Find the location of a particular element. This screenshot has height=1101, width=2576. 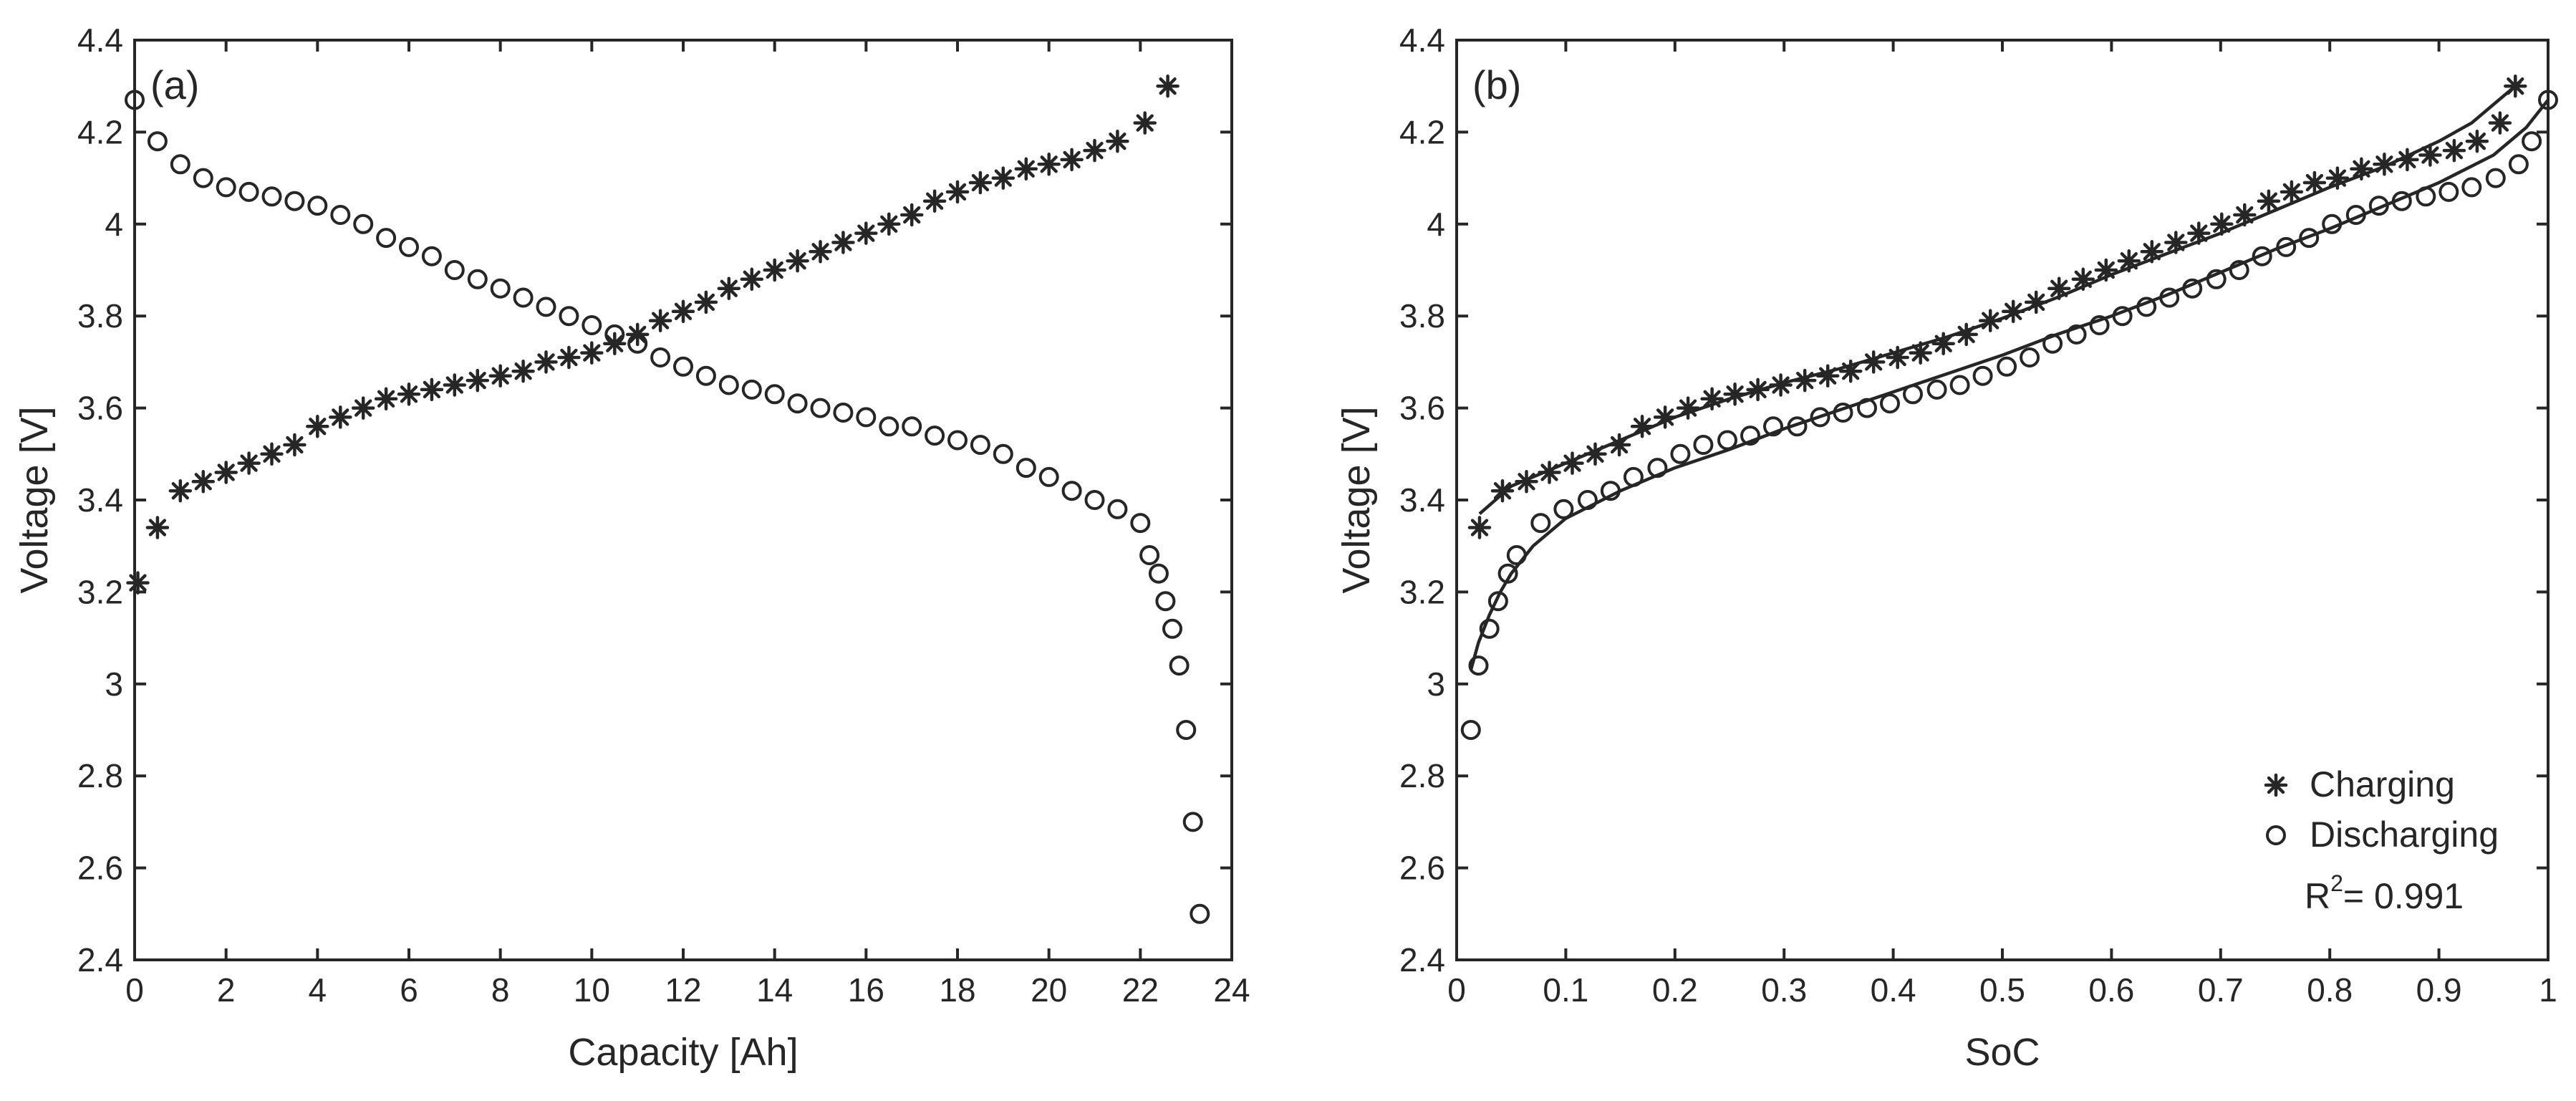

x-tick-label: 10 is located at coordinates (592, 990).